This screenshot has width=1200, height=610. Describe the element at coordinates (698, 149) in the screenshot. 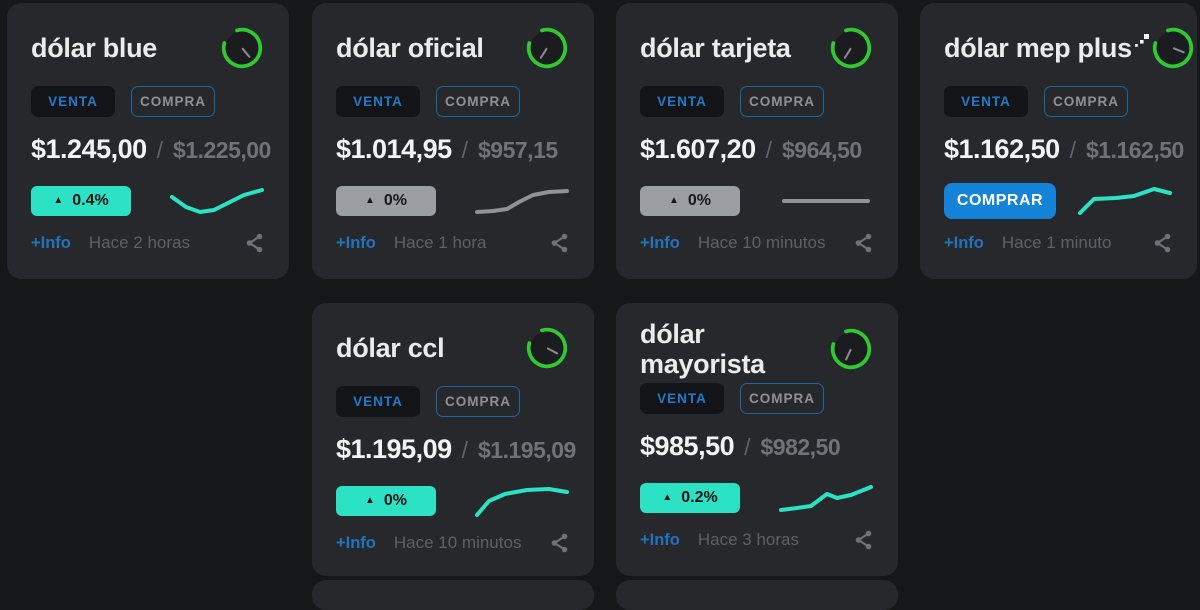

I see `sell-price: $1.607,20` at that location.